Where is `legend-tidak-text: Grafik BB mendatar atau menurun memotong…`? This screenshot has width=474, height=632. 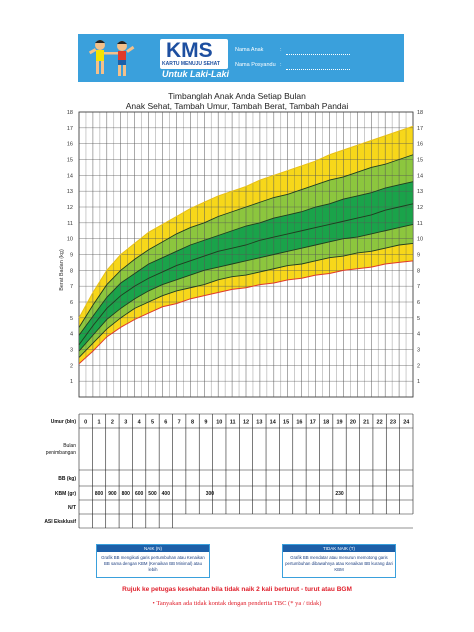
legend-tidak-text: Grafik BB mendatar atau menurun memotong… is located at coordinates (339, 563).